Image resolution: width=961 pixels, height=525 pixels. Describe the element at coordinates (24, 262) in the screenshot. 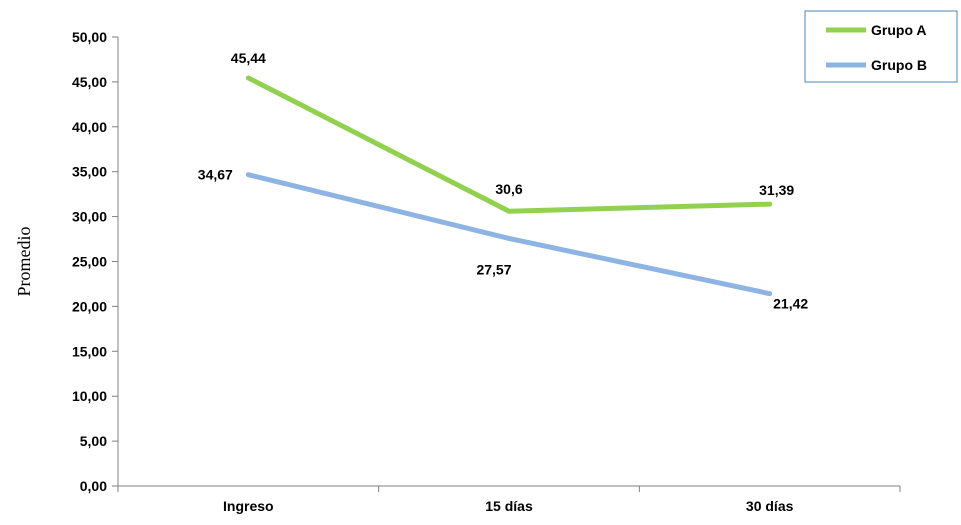

I see `y-axis-label: Promedio` at that location.